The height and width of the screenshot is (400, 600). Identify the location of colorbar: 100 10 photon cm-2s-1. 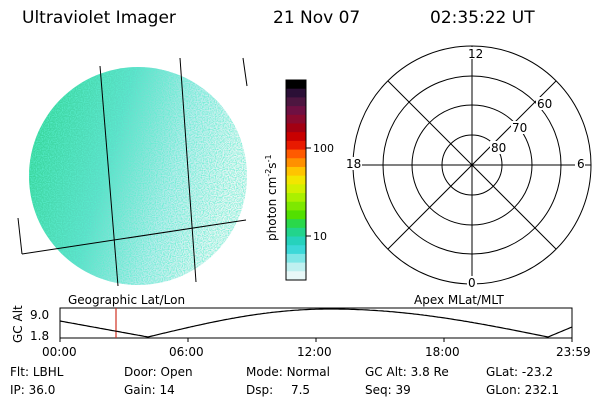
(299, 180).